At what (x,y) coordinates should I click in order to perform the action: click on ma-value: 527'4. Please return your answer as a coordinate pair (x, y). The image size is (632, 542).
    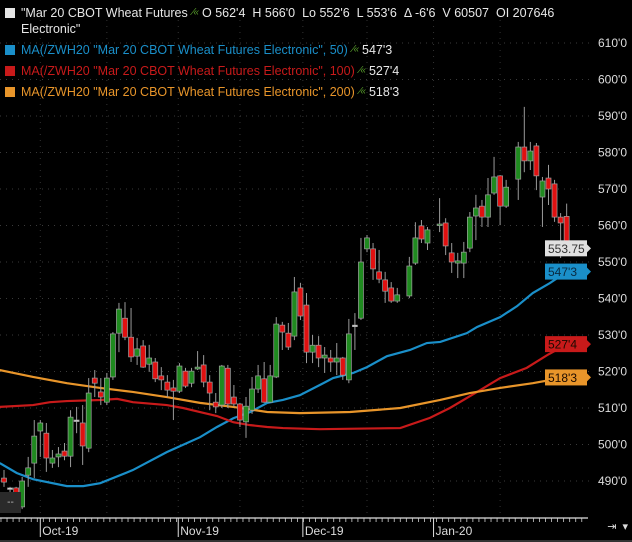
    Looking at the image, I should click on (384, 71).